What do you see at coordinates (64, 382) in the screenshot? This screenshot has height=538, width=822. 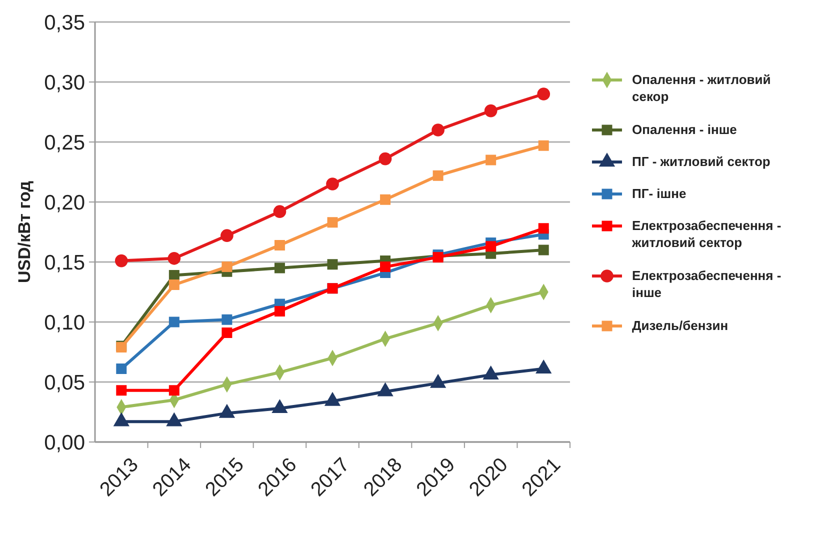 I see `y-tick-label: 0,05` at bounding box center [64, 382].